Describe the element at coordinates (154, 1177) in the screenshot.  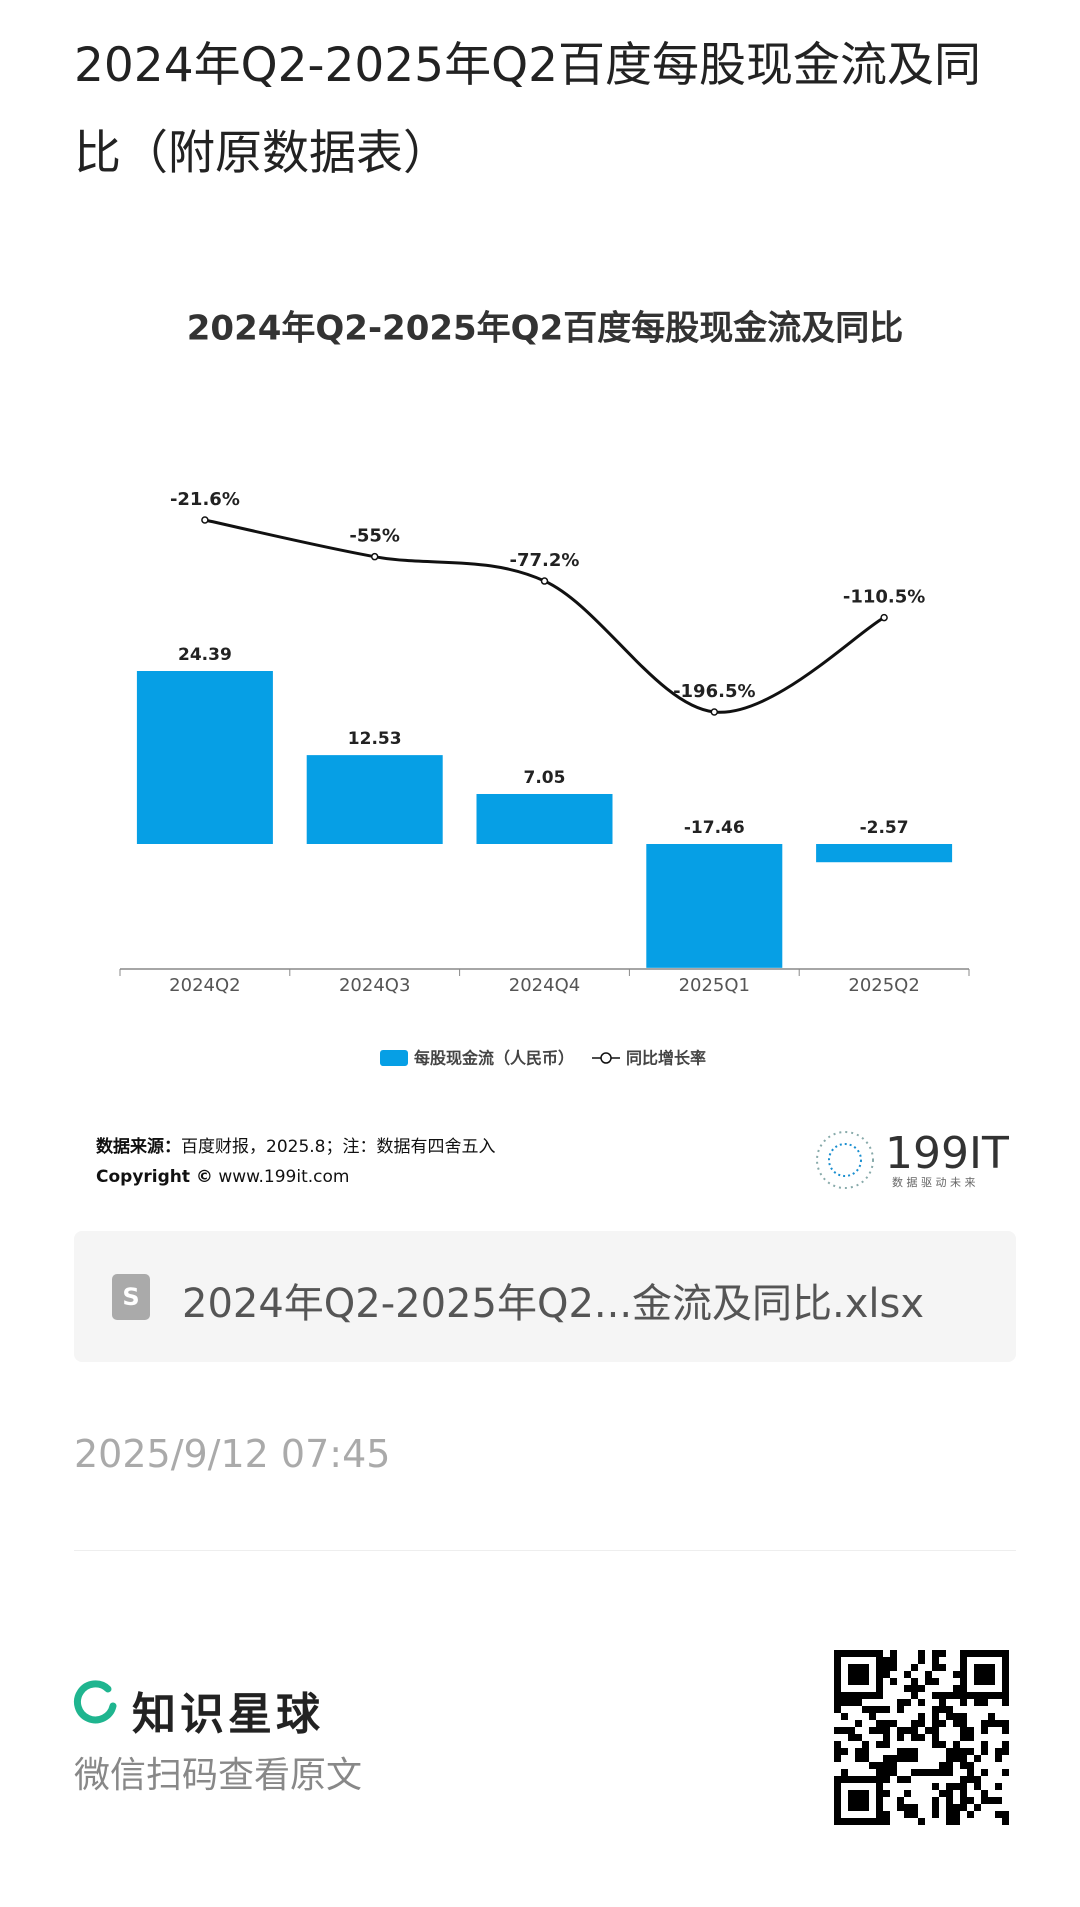
I see `copyright: Copyright ©` at that location.